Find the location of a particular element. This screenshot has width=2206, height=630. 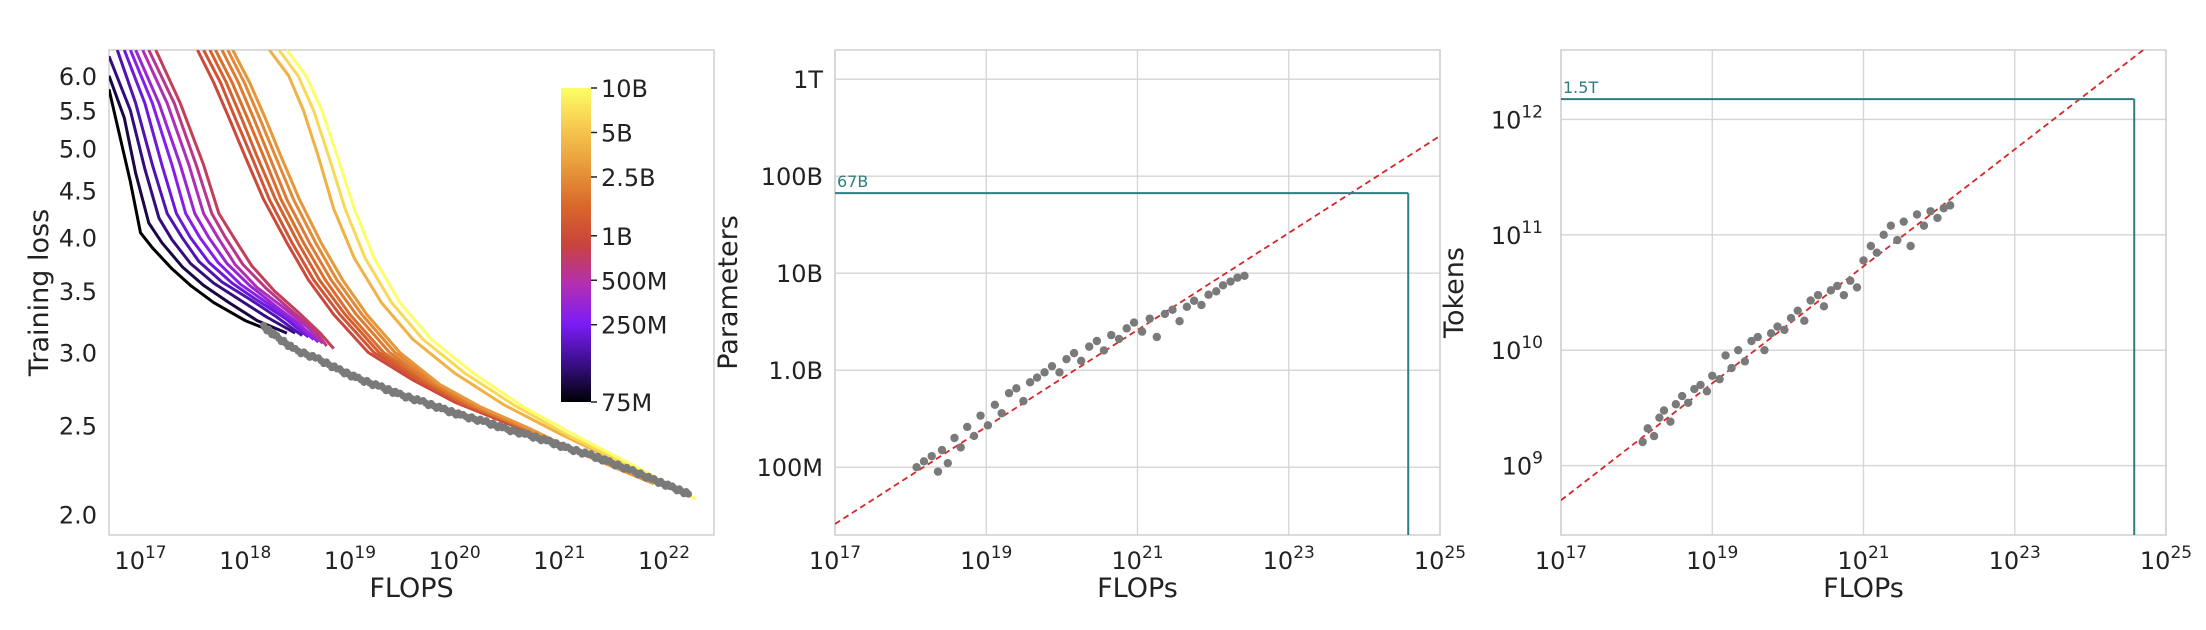

x-tick-label: 1018 is located at coordinates (245, 559).